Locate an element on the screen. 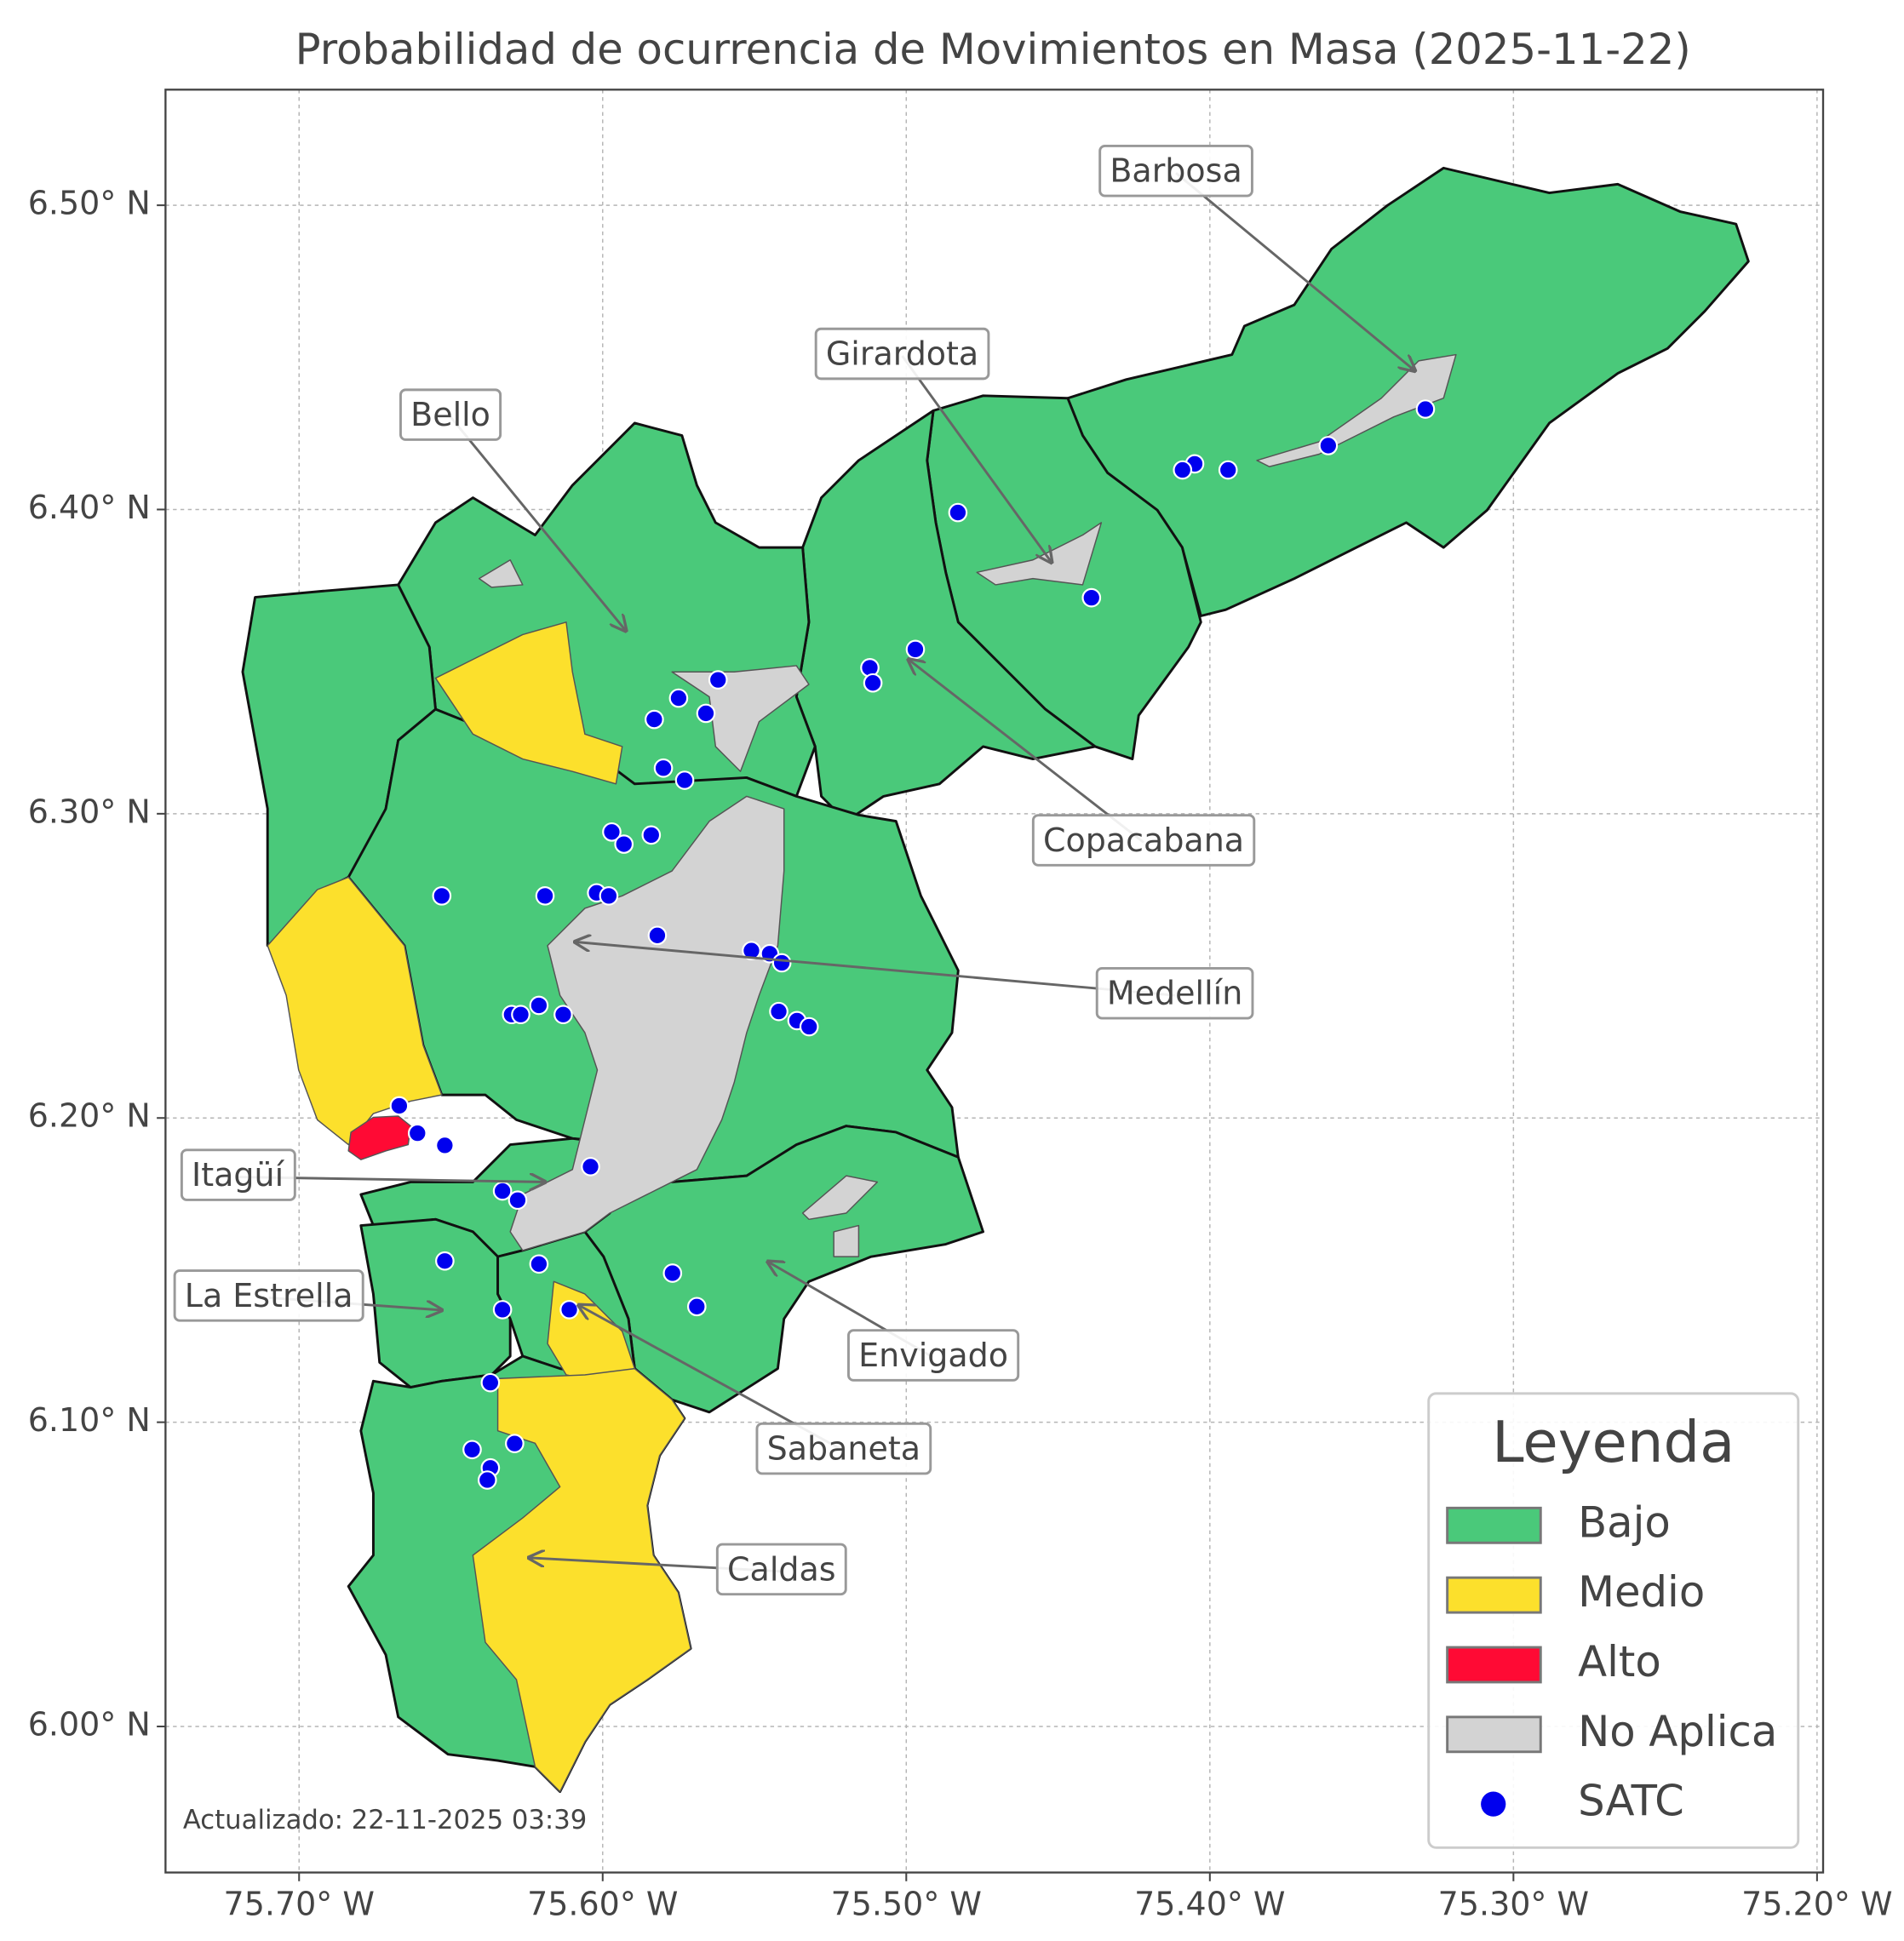 The height and width of the screenshot is (1941, 1904). footnote: Actualizado: 22-11-2025 03:39 is located at coordinates (385, 1820).